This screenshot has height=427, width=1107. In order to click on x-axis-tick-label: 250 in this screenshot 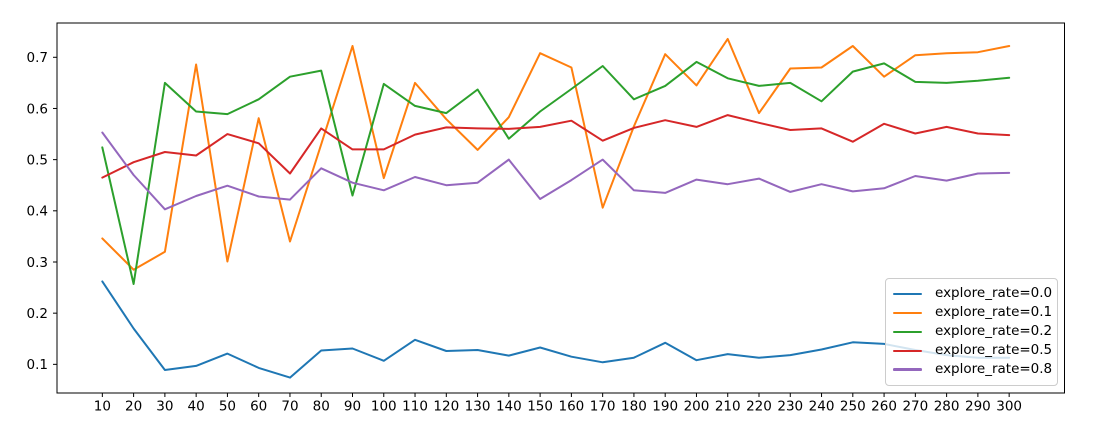, I will do `click(853, 407)`.